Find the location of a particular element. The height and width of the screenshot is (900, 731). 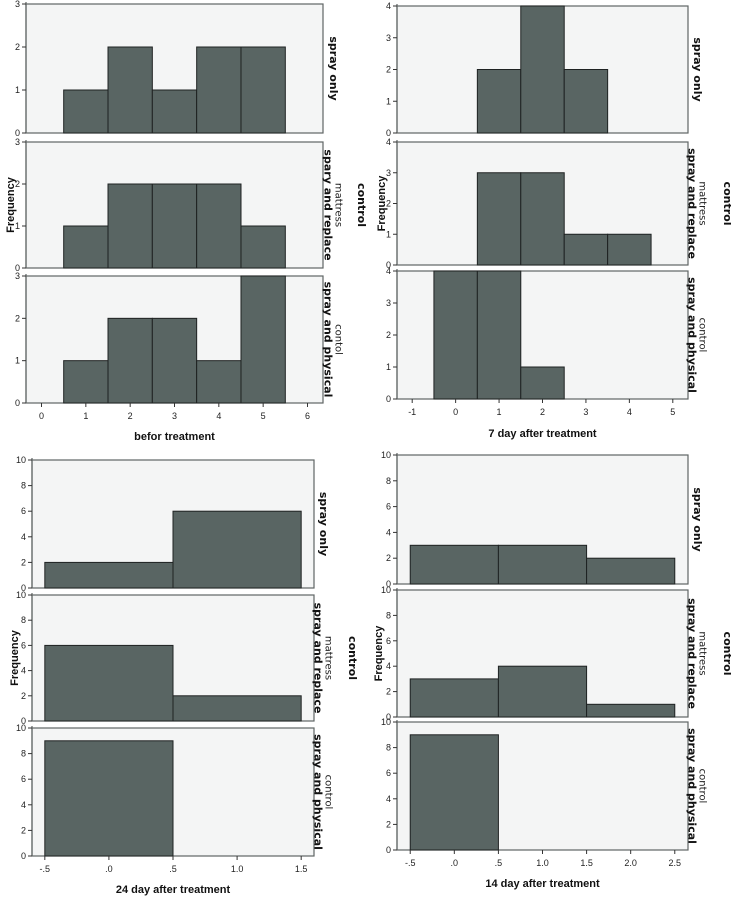

x-tick-label: 2.0 is located at coordinates (630, 863).